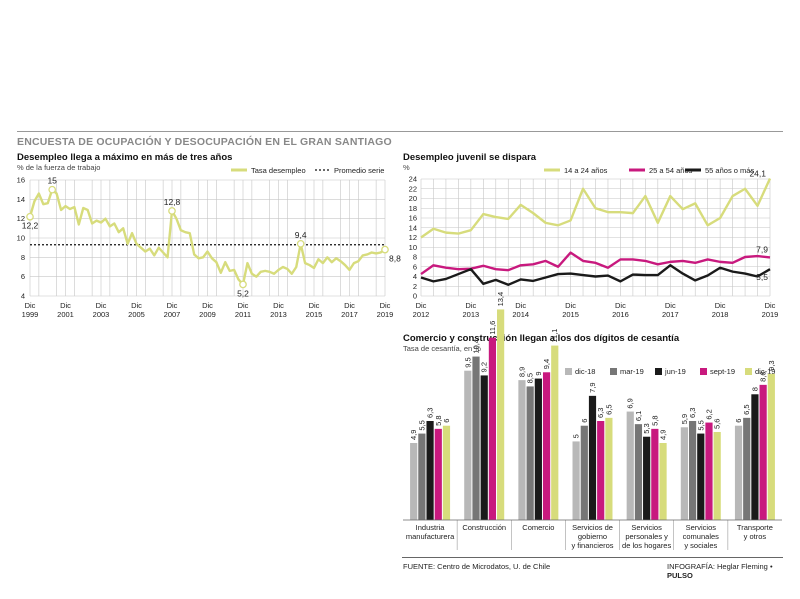 The height and width of the screenshot is (599, 800). Describe the element at coordinates (700, 425) in the screenshot. I see `bar-value-label: 5,5` at that location.